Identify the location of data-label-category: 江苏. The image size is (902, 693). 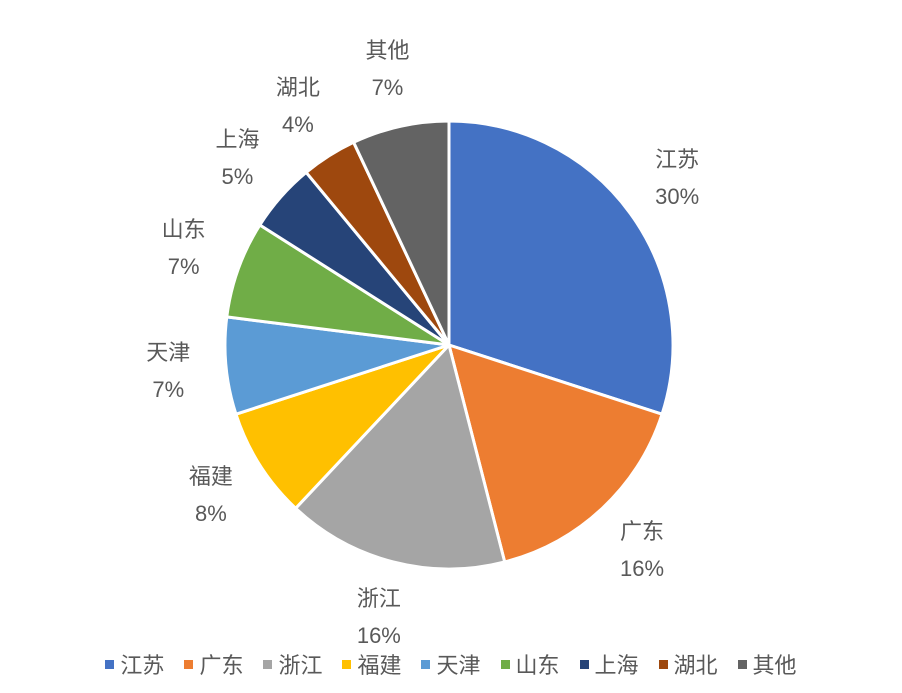
(677, 161).